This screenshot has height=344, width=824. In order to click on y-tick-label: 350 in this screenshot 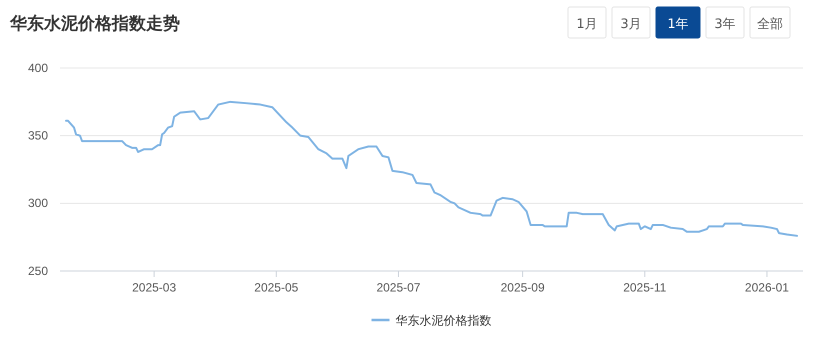, I will do `click(38, 135)`.